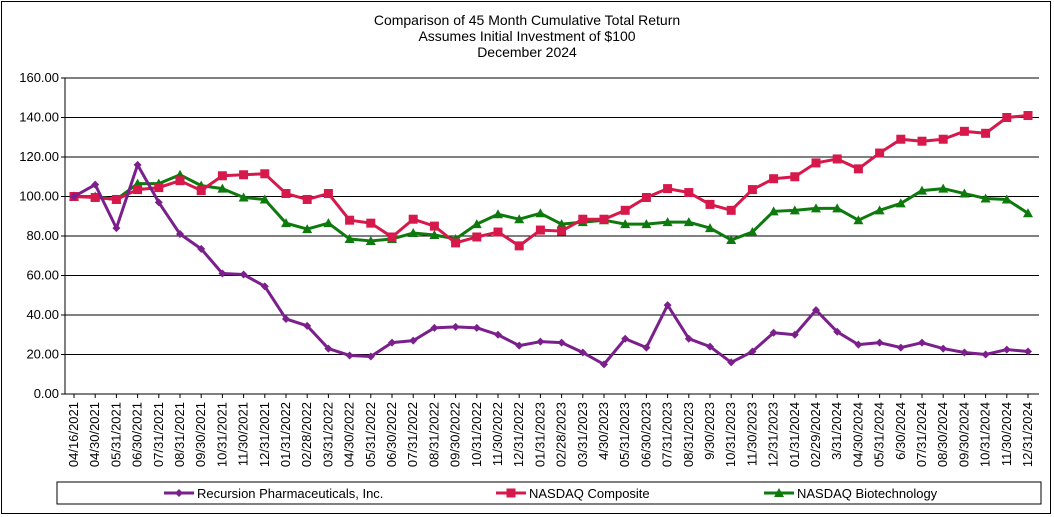 This screenshot has width=1054, height=517. Describe the element at coordinates (518, 434) in the screenshot. I see `x-tick-label: 12/31/2022` at that location.